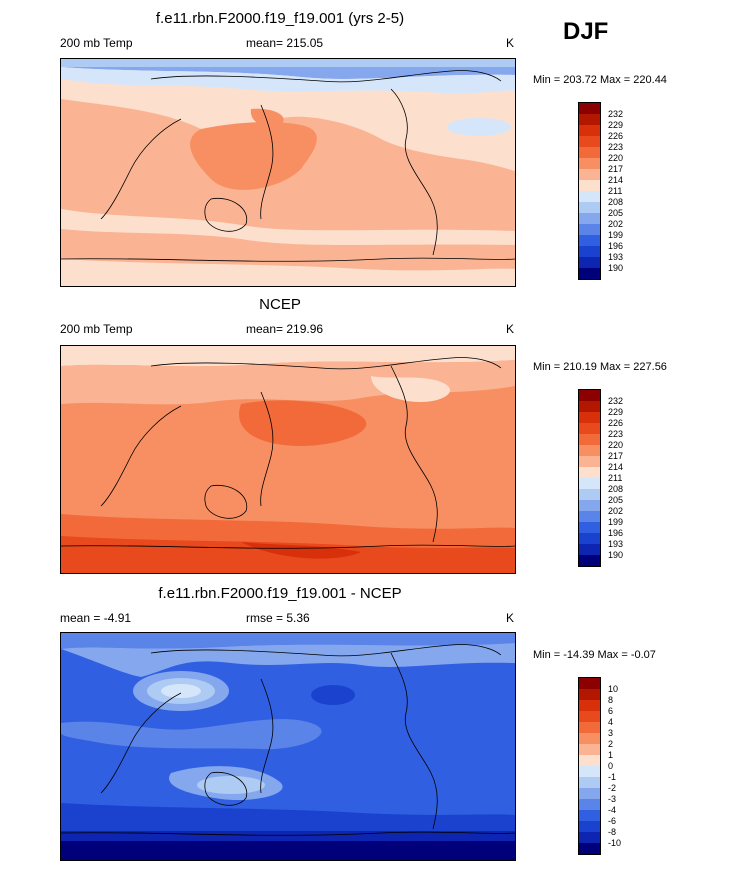 The height and width of the screenshot is (872, 733). Describe the element at coordinates (285, 329) in the screenshot. I see `mean-label-ncep: mean= 219.96` at that location.